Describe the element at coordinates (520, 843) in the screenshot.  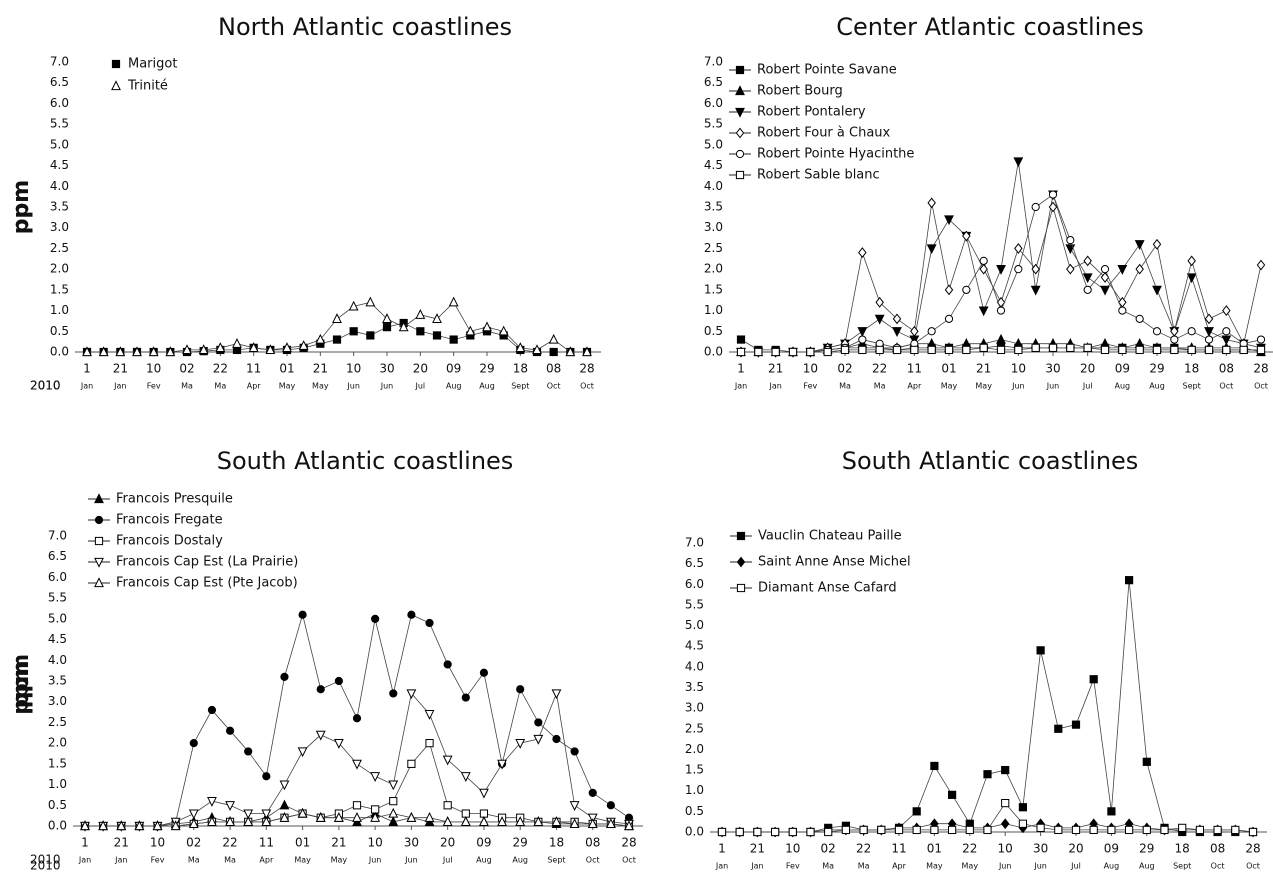
I see `x-tick-label: 29` at that location.